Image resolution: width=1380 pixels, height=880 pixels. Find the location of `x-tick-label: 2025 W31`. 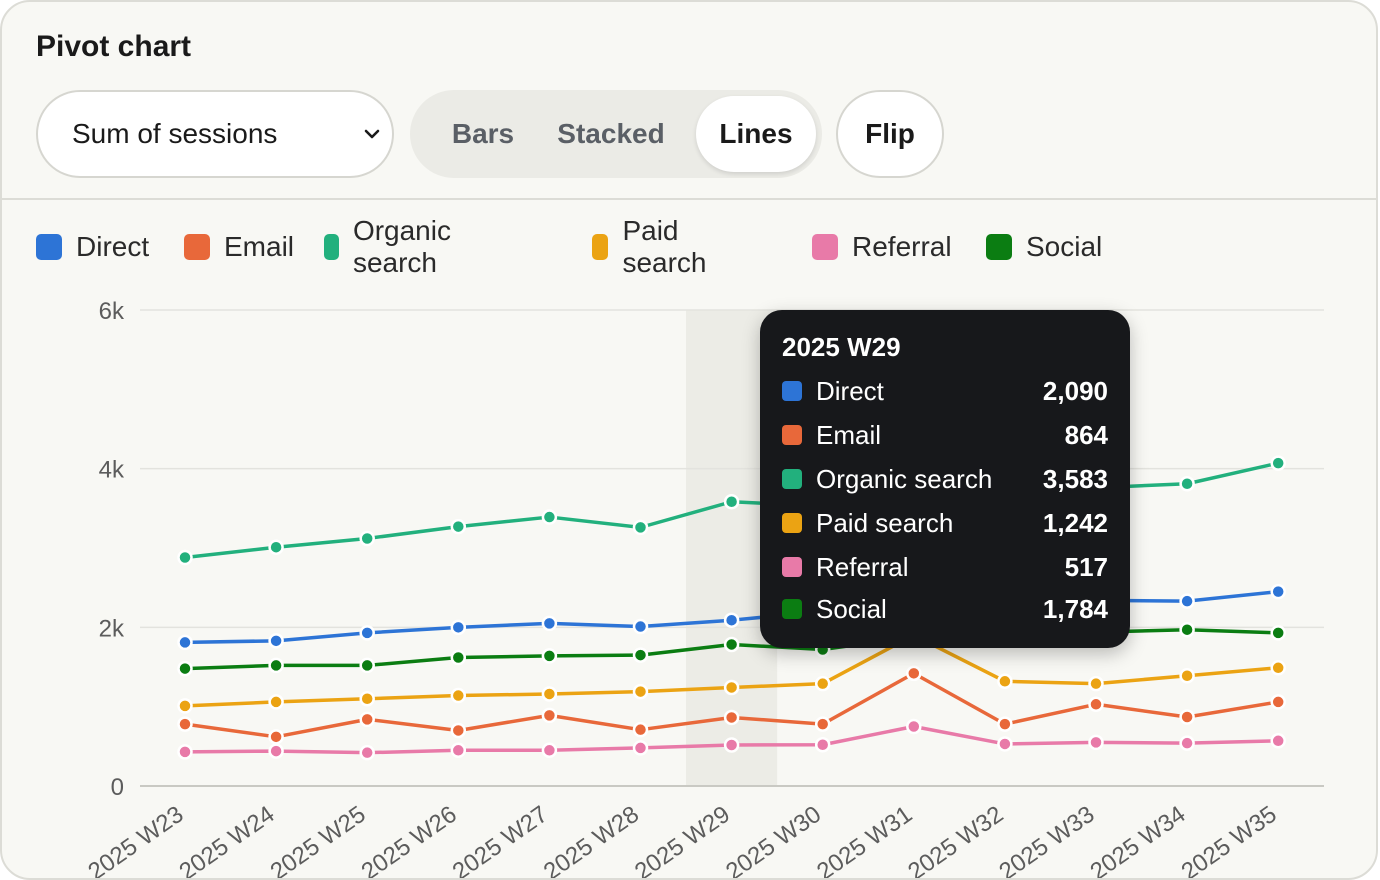

x-tick-label: 2025 W31 is located at coordinates (864, 840).